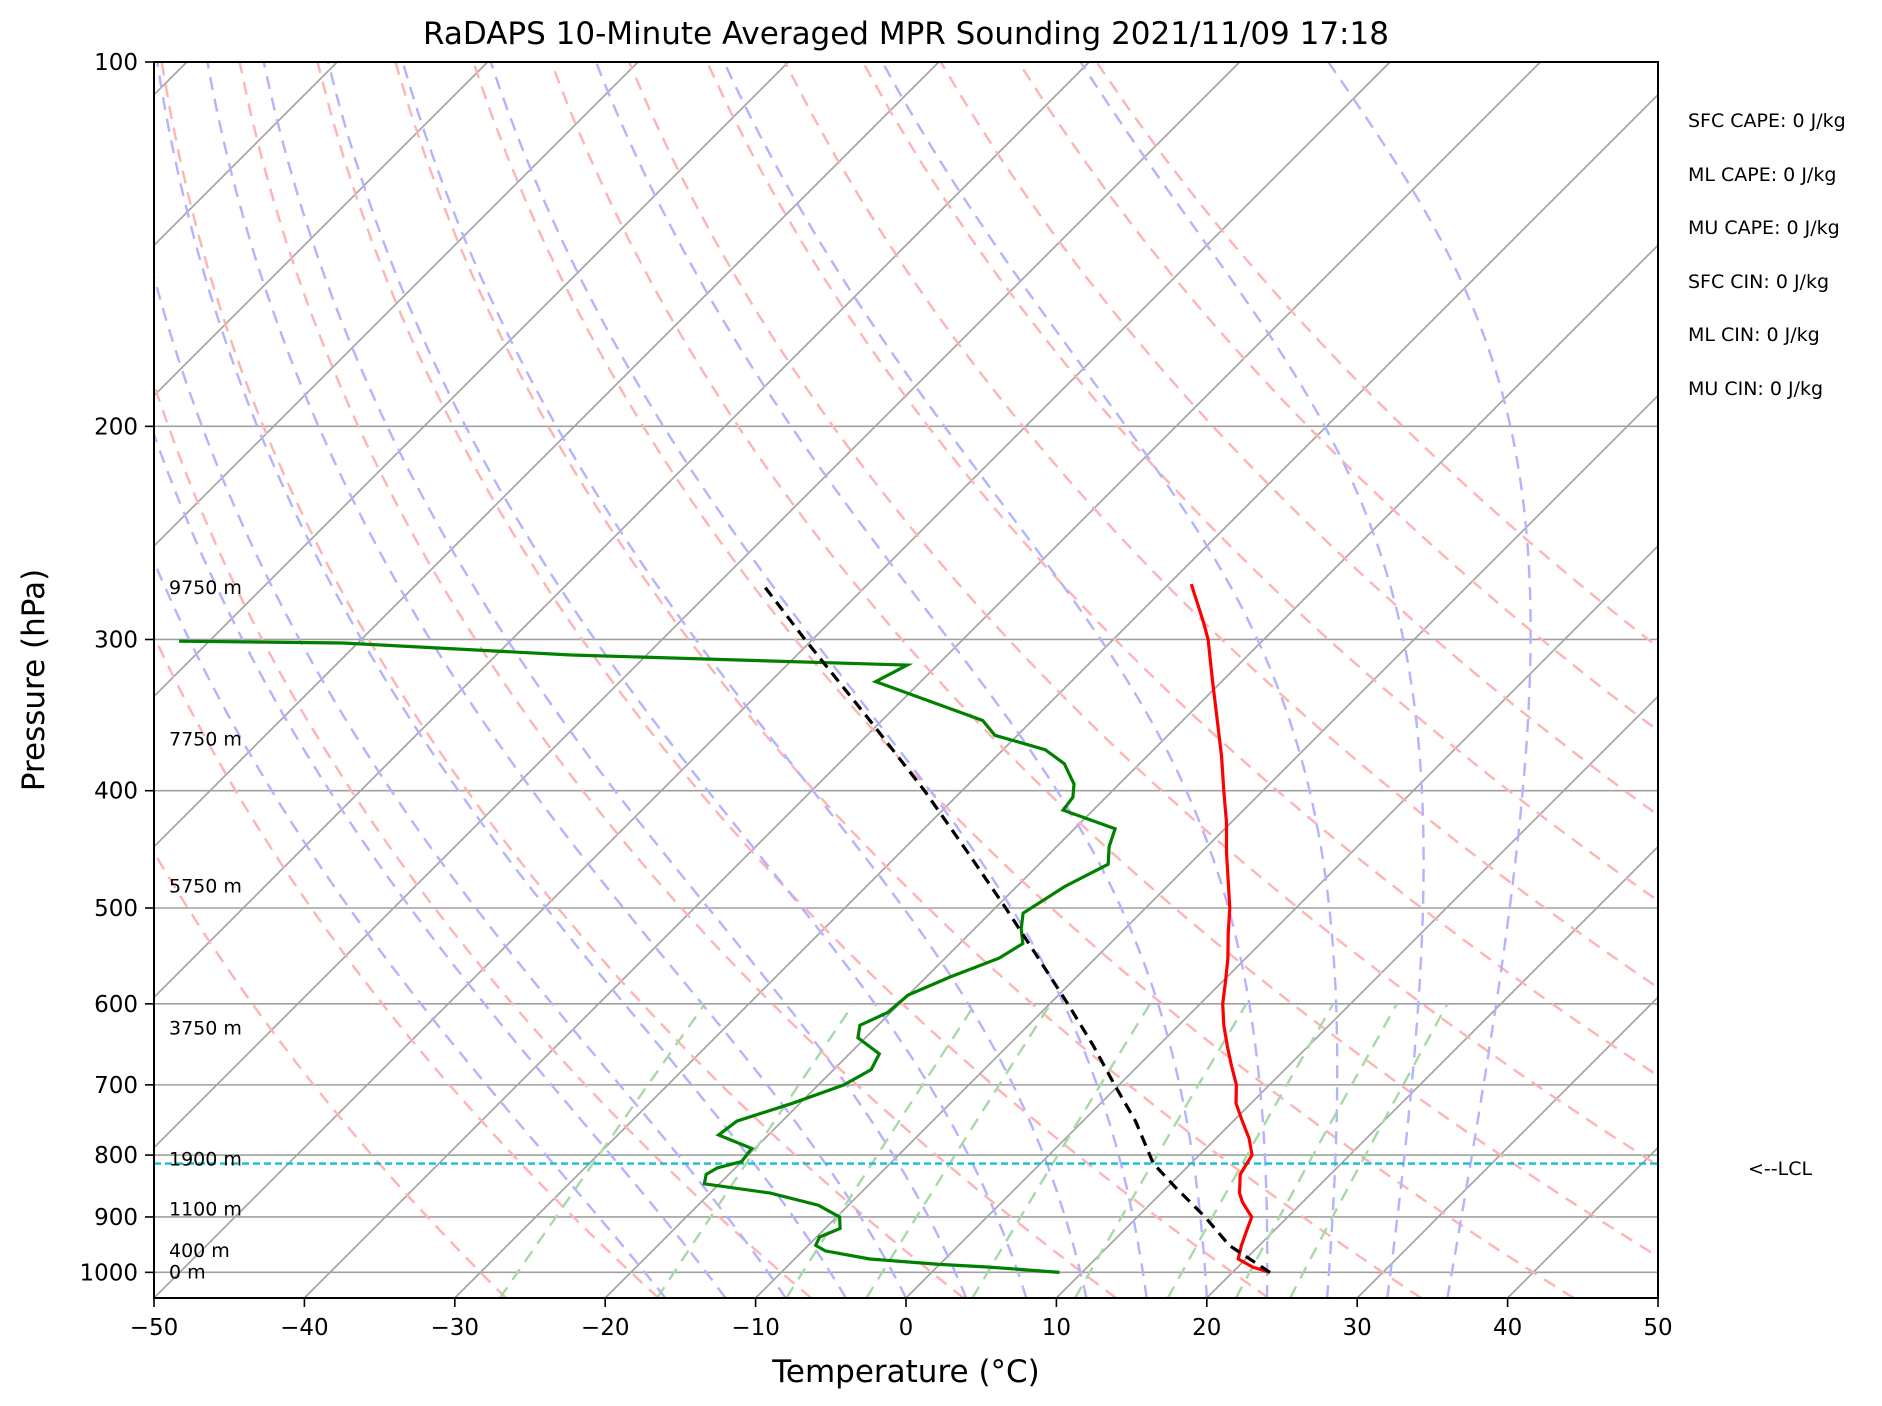 Image resolution: width=1882 pixels, height=1406 pixels. I want to click on x-tick-label: 20, so click(1206, 1328).